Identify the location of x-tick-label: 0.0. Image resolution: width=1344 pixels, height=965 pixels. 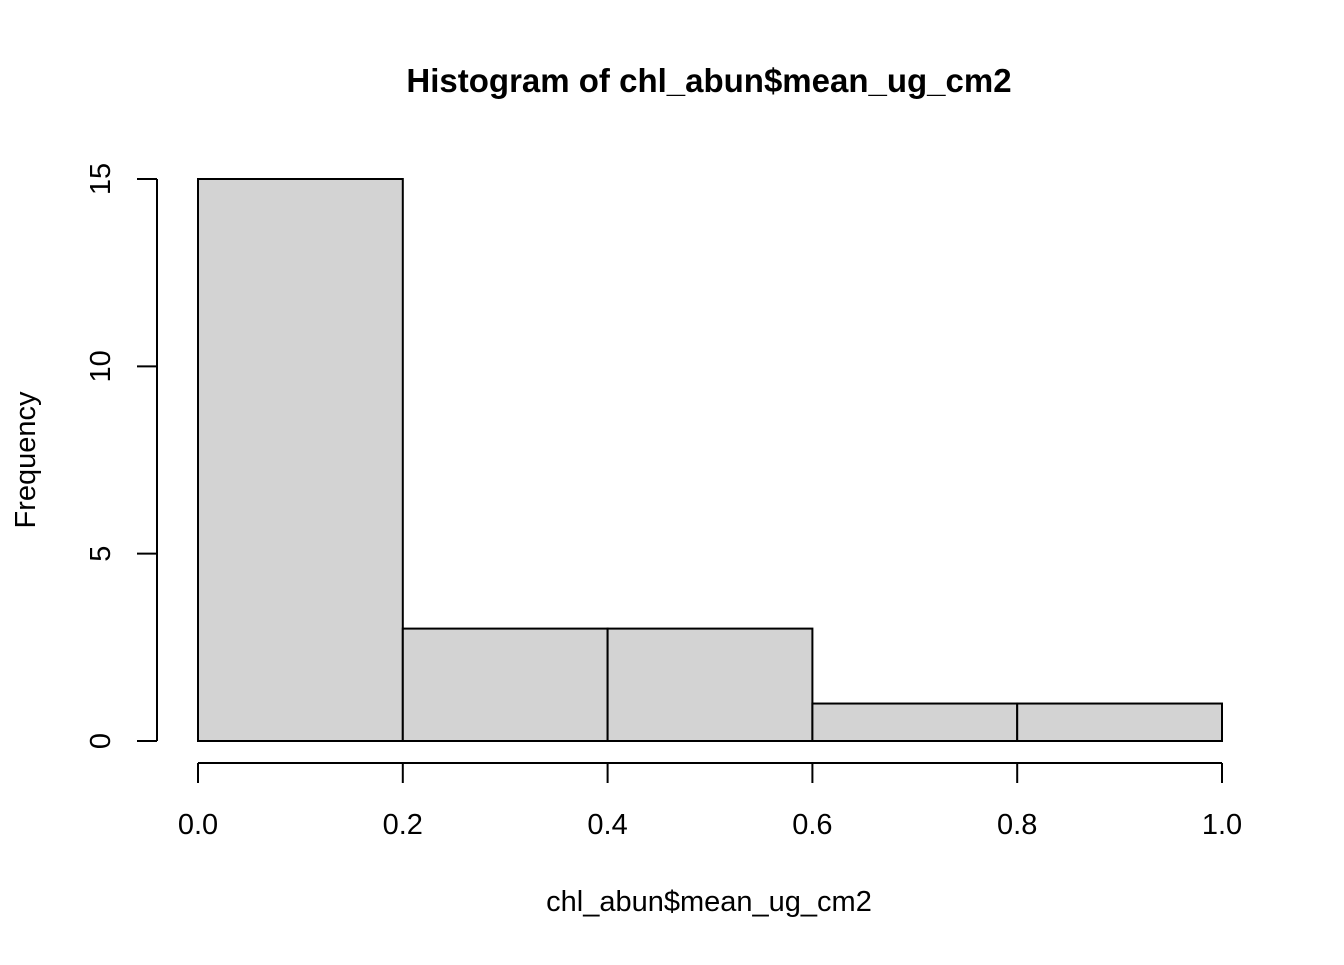
(198, 825).